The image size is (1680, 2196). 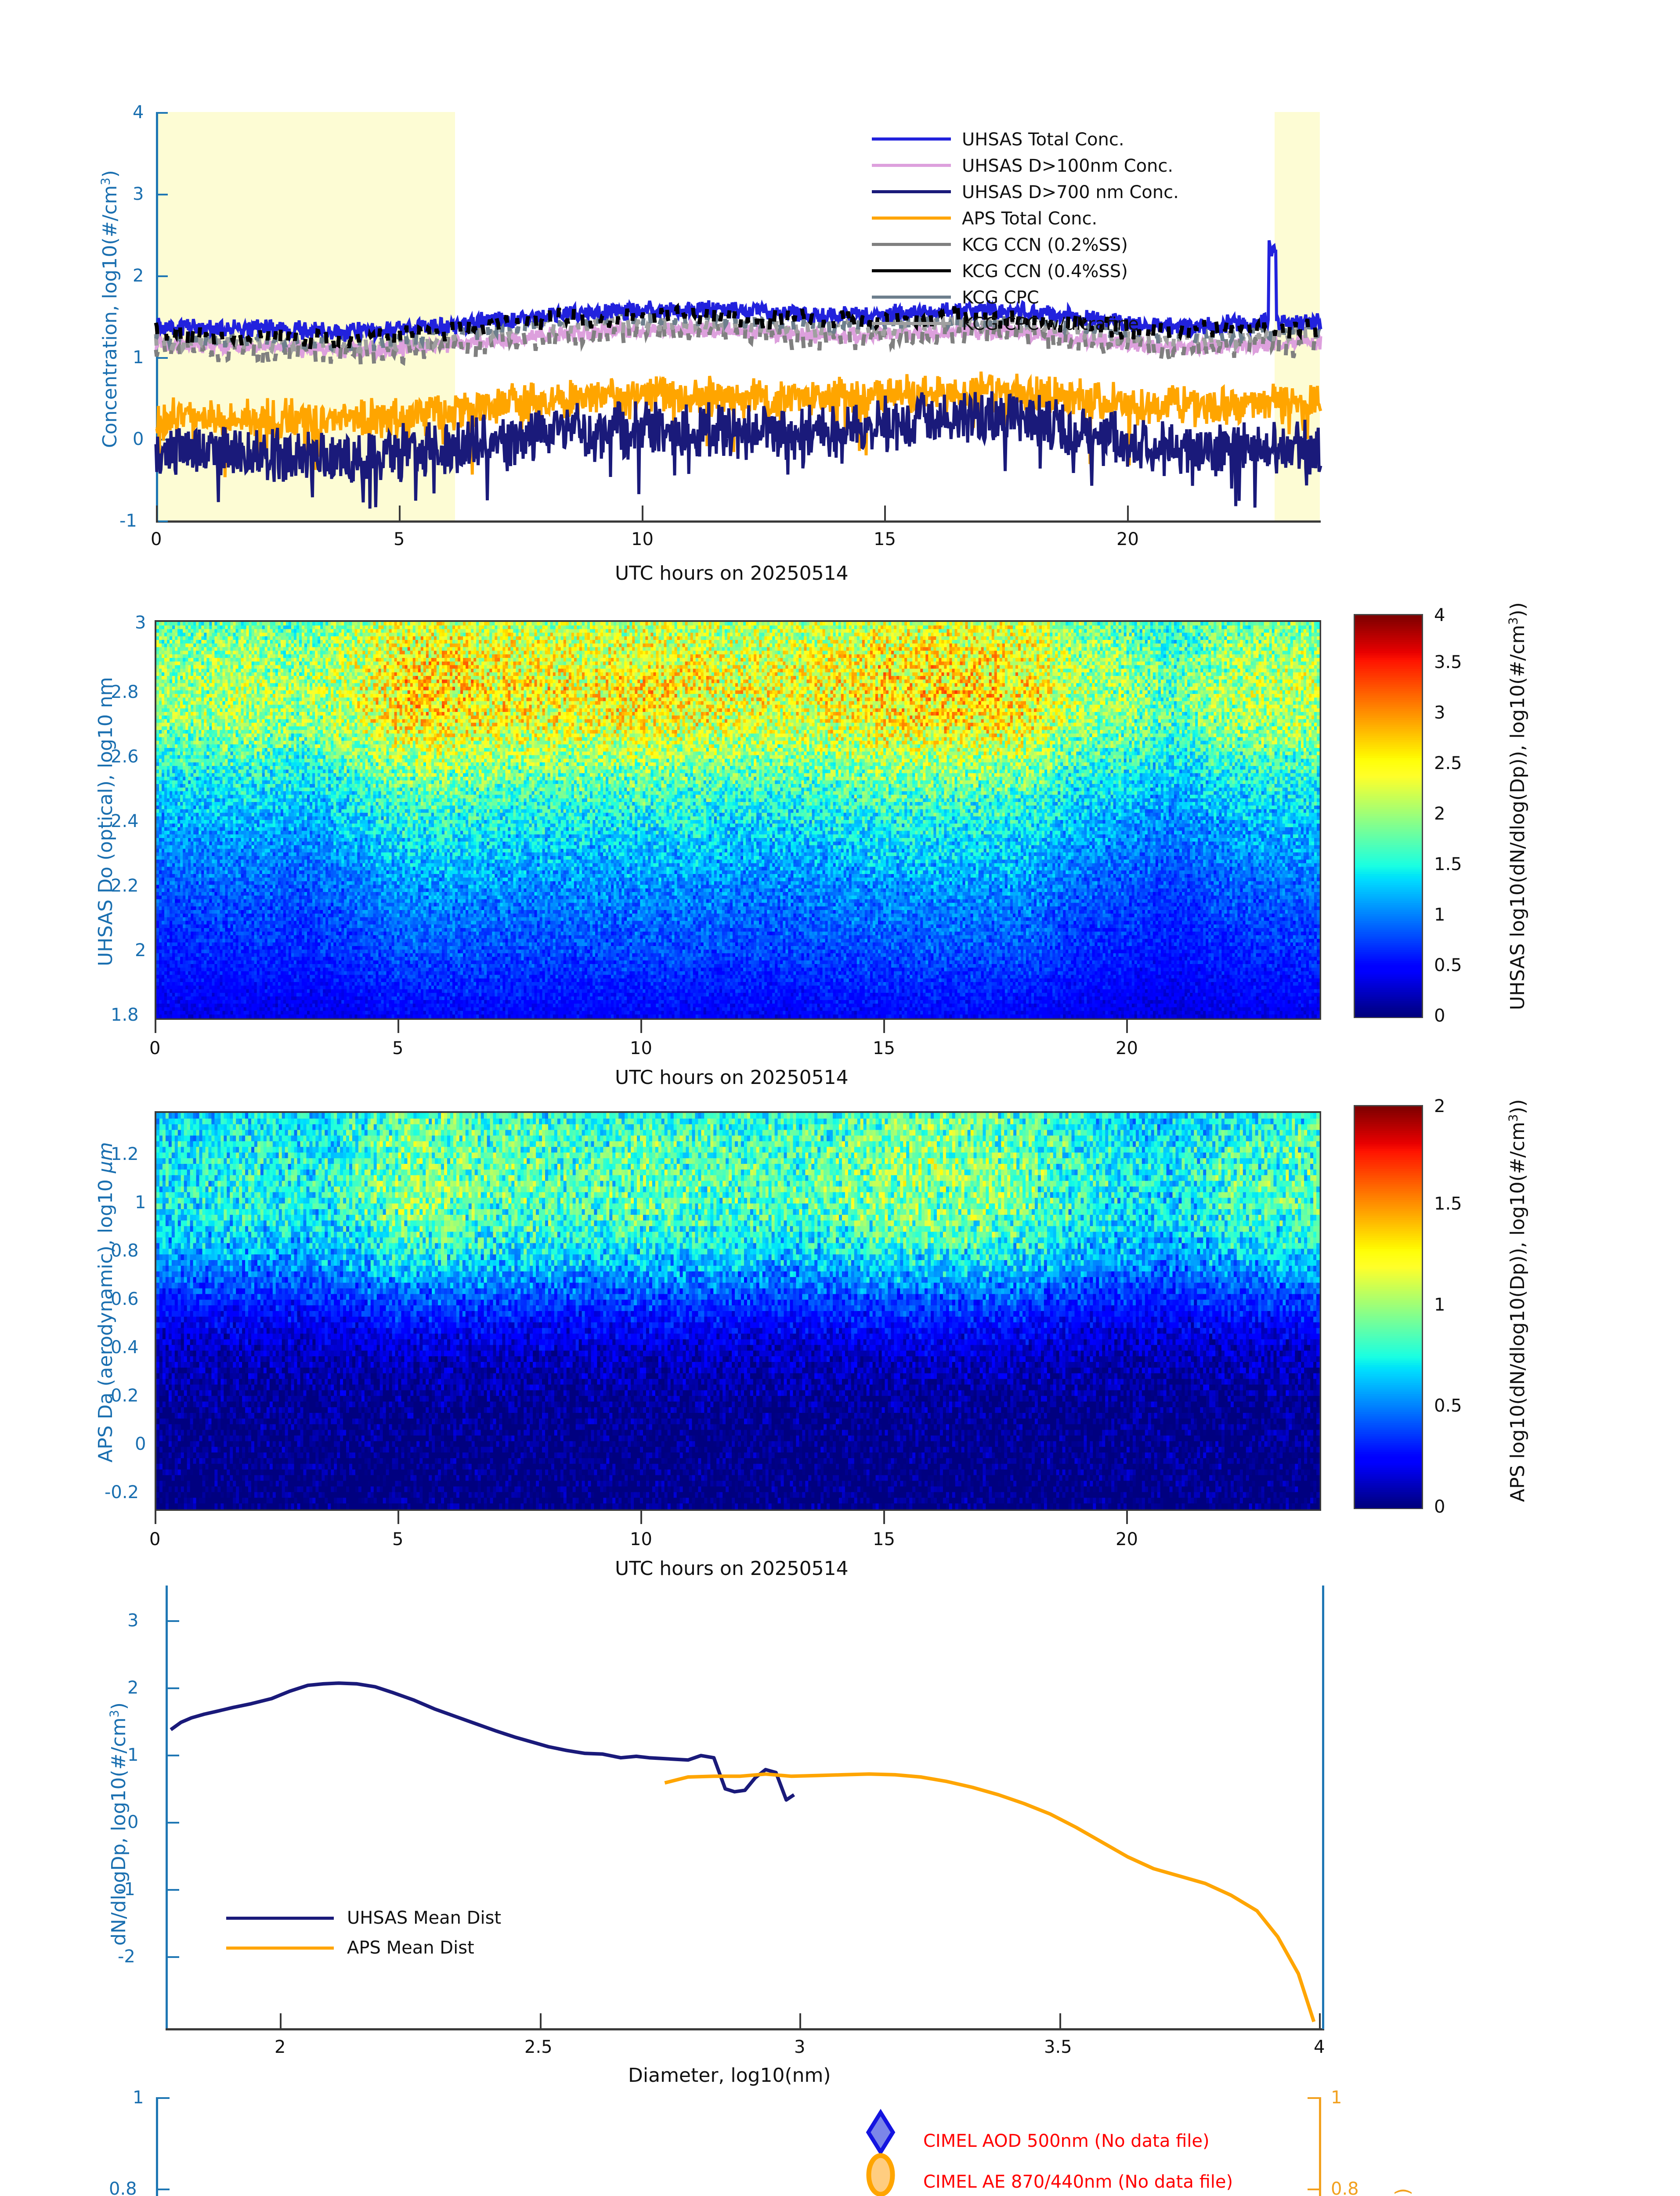 What do you see at coordinates (1066, 2141) in the screenshot?
I see `p5-annotation-label-aod: CIMEL AOD 500nm (No data file)` at bounding box center [1066, 2141].